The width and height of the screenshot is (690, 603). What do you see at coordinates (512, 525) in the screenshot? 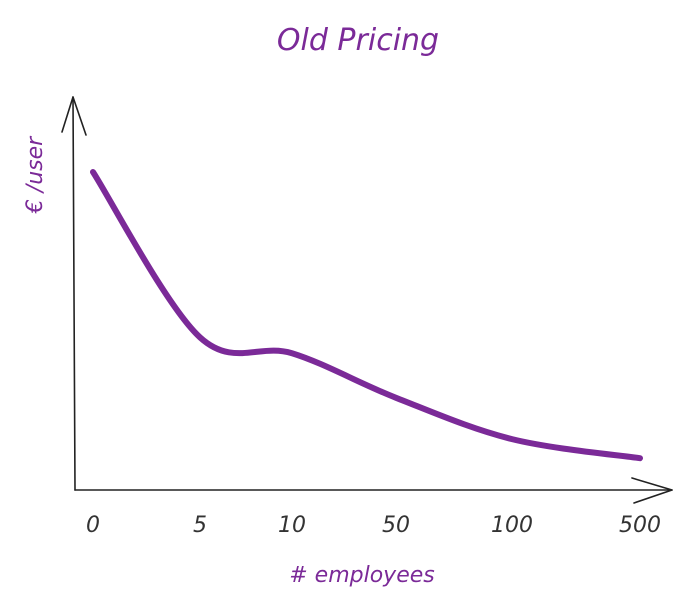
I see `x-tick-label: 100` at bounding box center [512, 525].